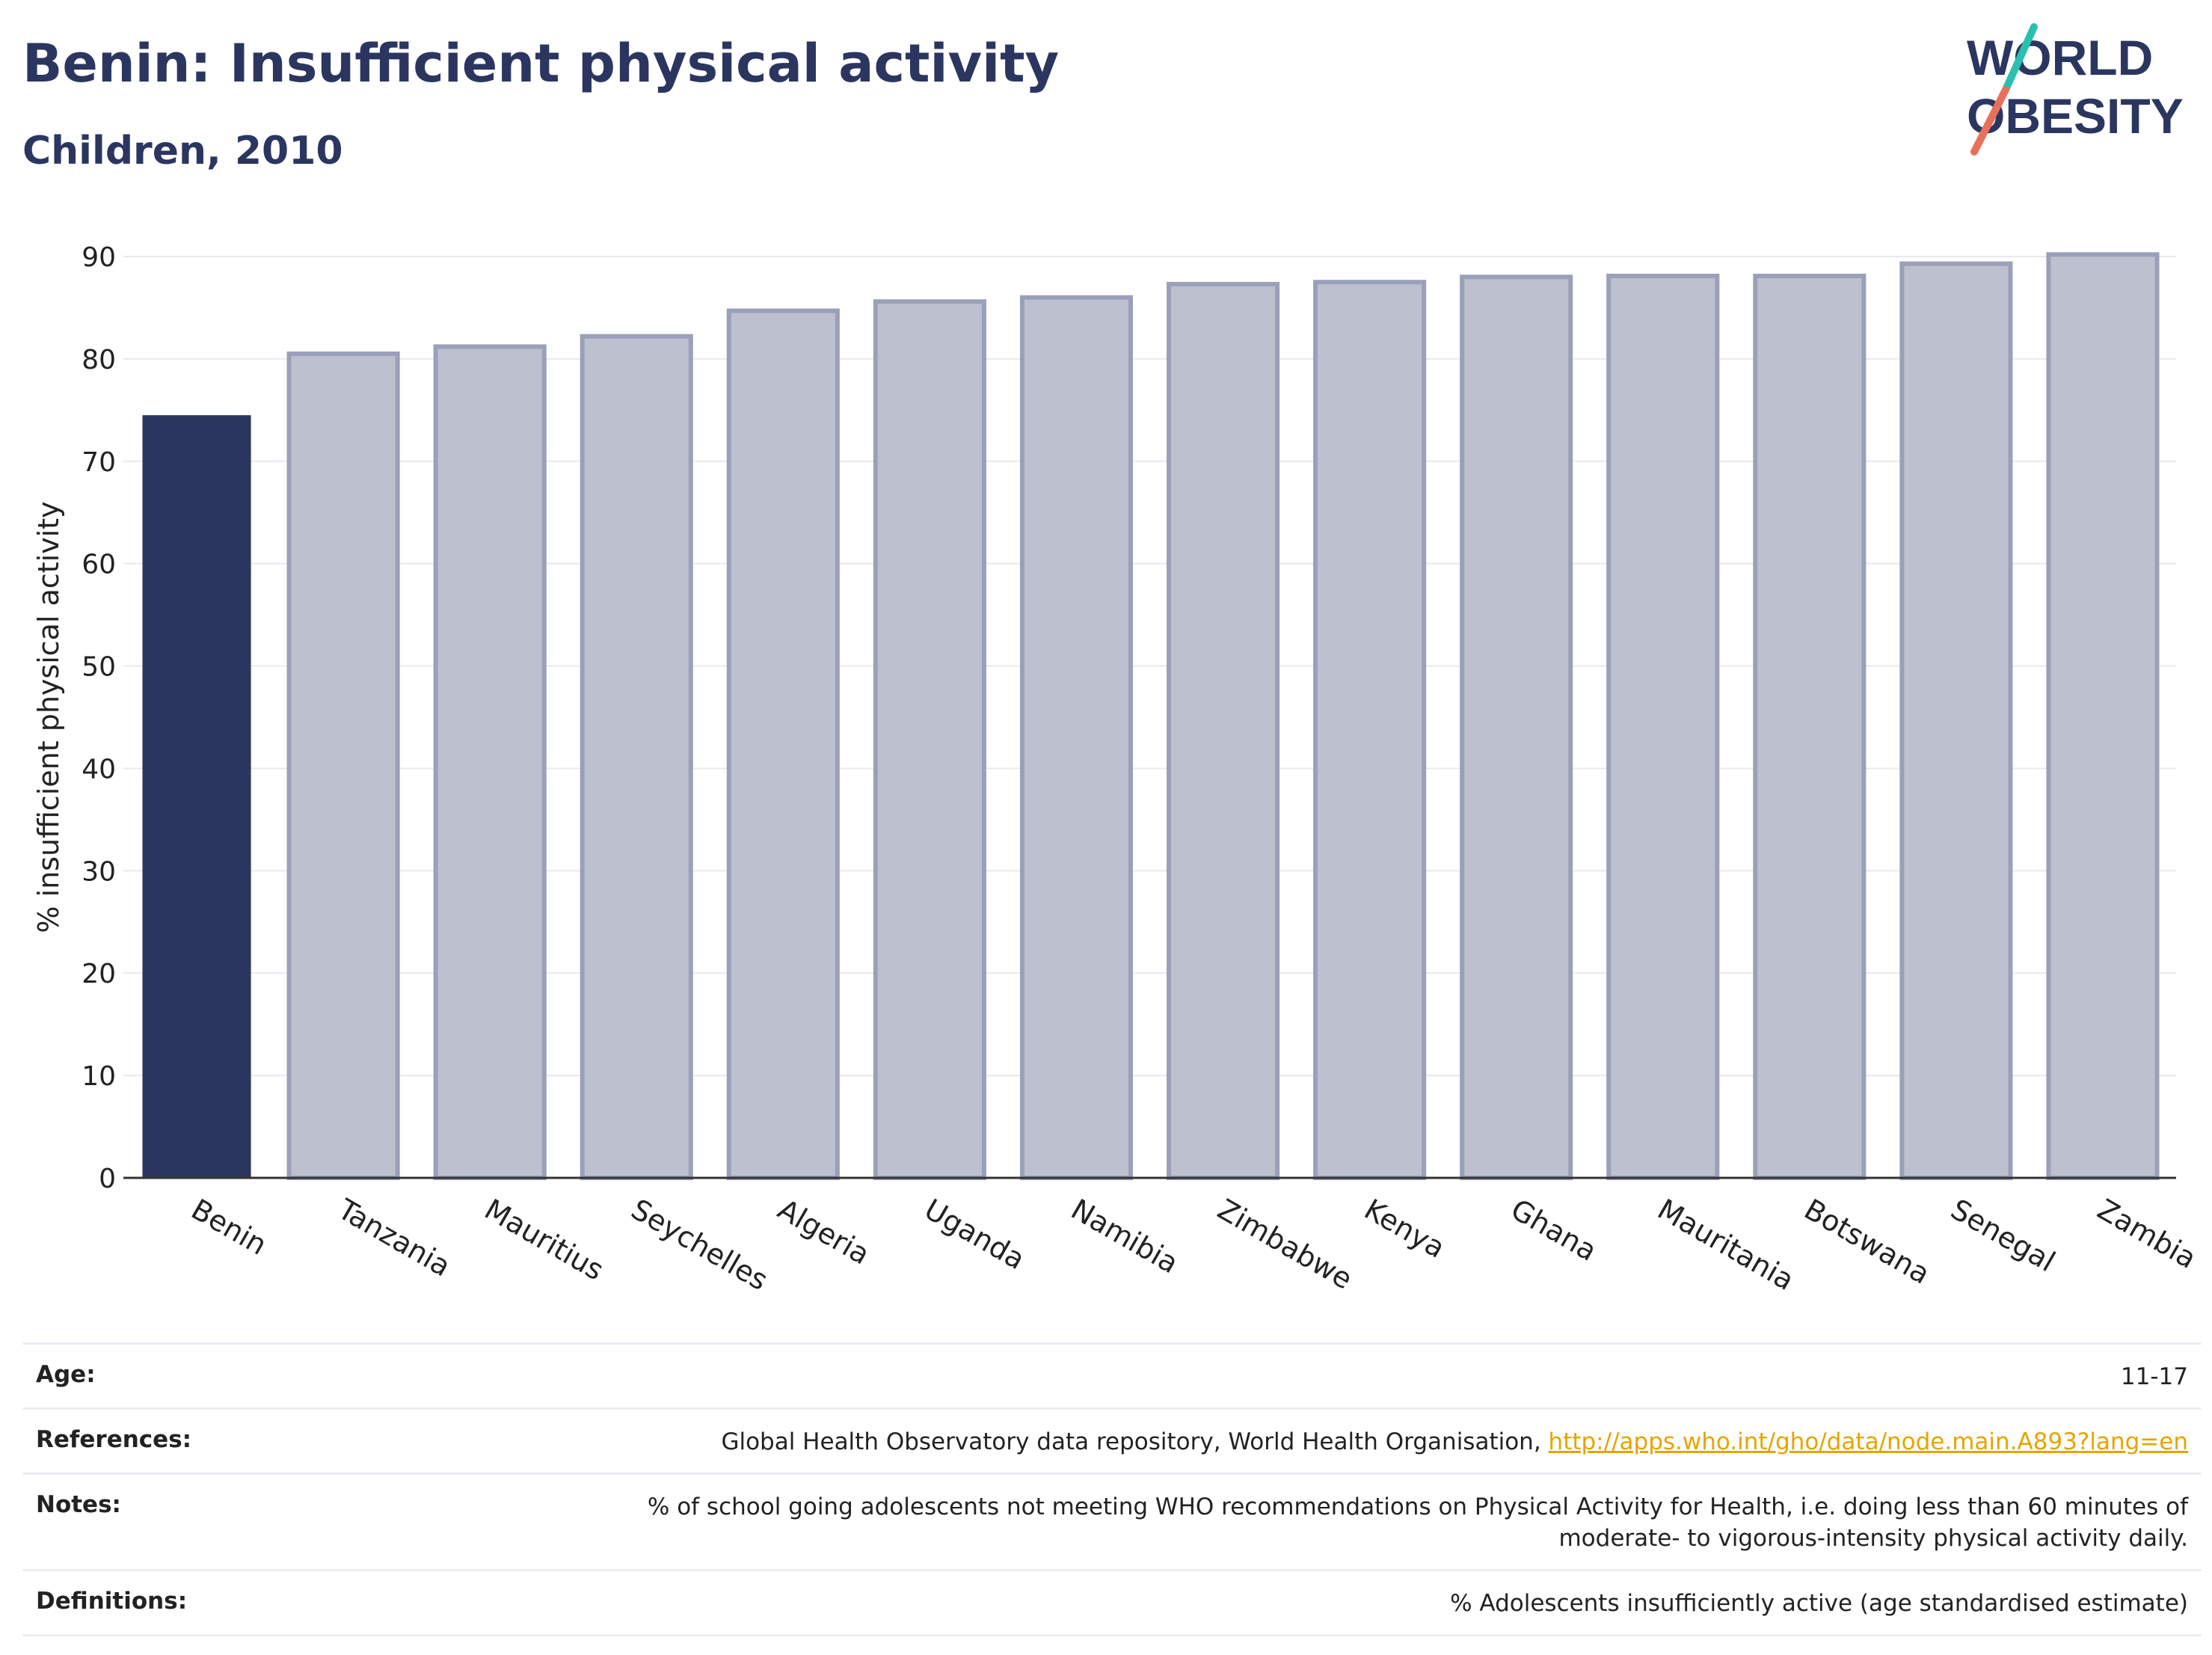 This screenshot has height=1655, width=2212. Describe the element at coordinates (394, 1237) in the screenshot. I see `x-tick-label: Tanzania` at that location.